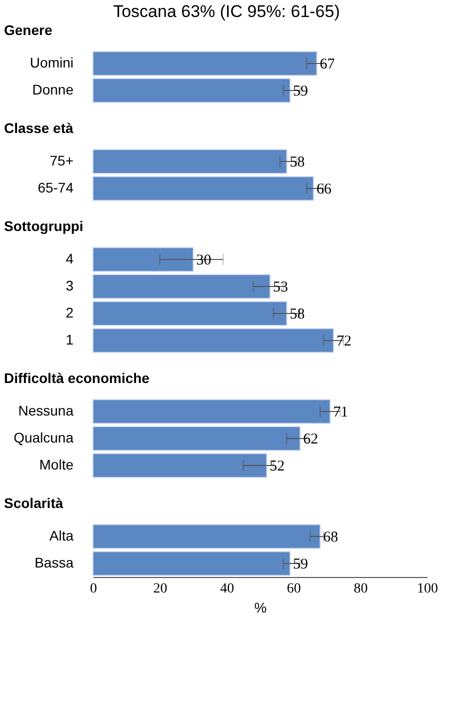  What do you see at coordinates (297, 162) in the screenshot?
I see `data-label: 58` at bounding box center [297, 162].